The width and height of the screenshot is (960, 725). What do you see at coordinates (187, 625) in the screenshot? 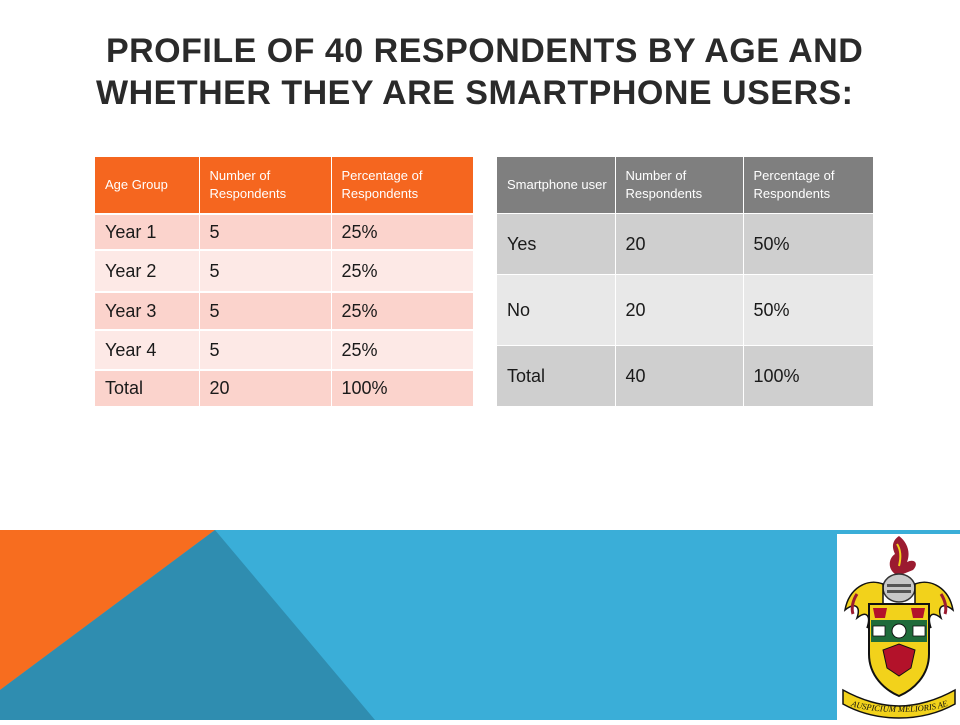
I see `footer-teal-triangle` at bounding box center [187, 625].